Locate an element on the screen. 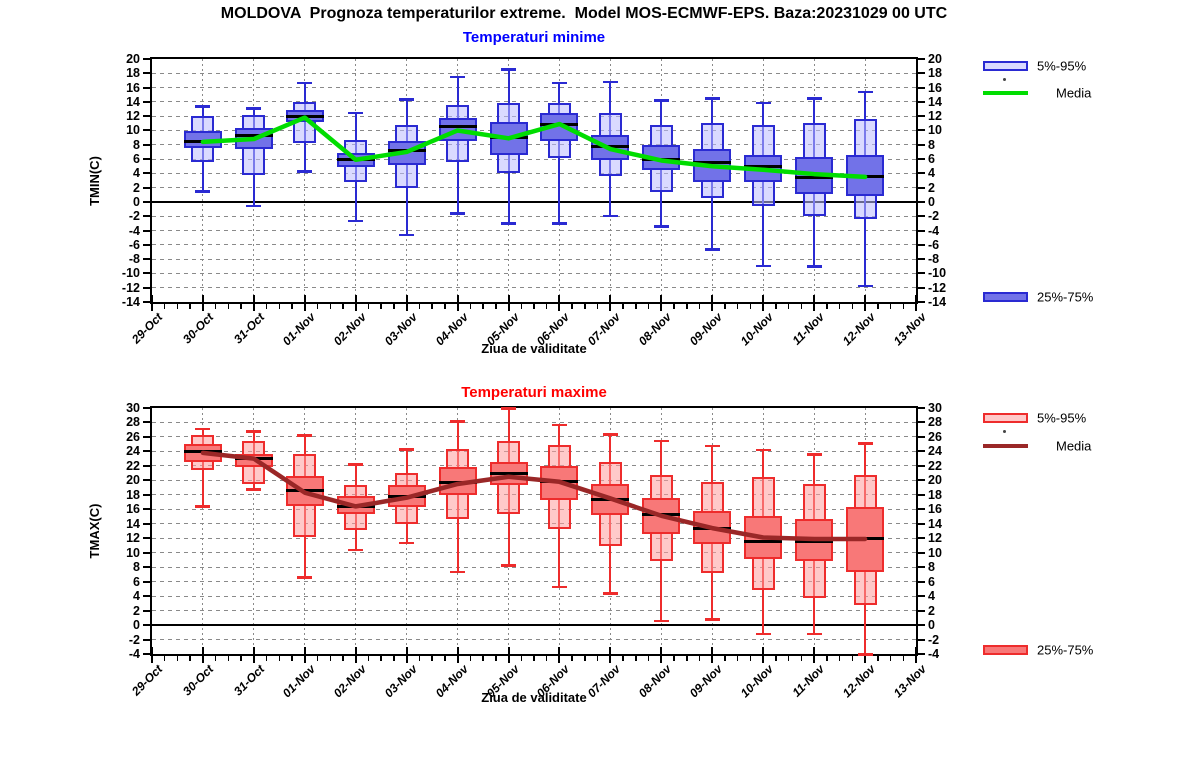 This screenshot has width=1192, height=762. y-tick-label-right: 2 is located at coordinates (931, 187).